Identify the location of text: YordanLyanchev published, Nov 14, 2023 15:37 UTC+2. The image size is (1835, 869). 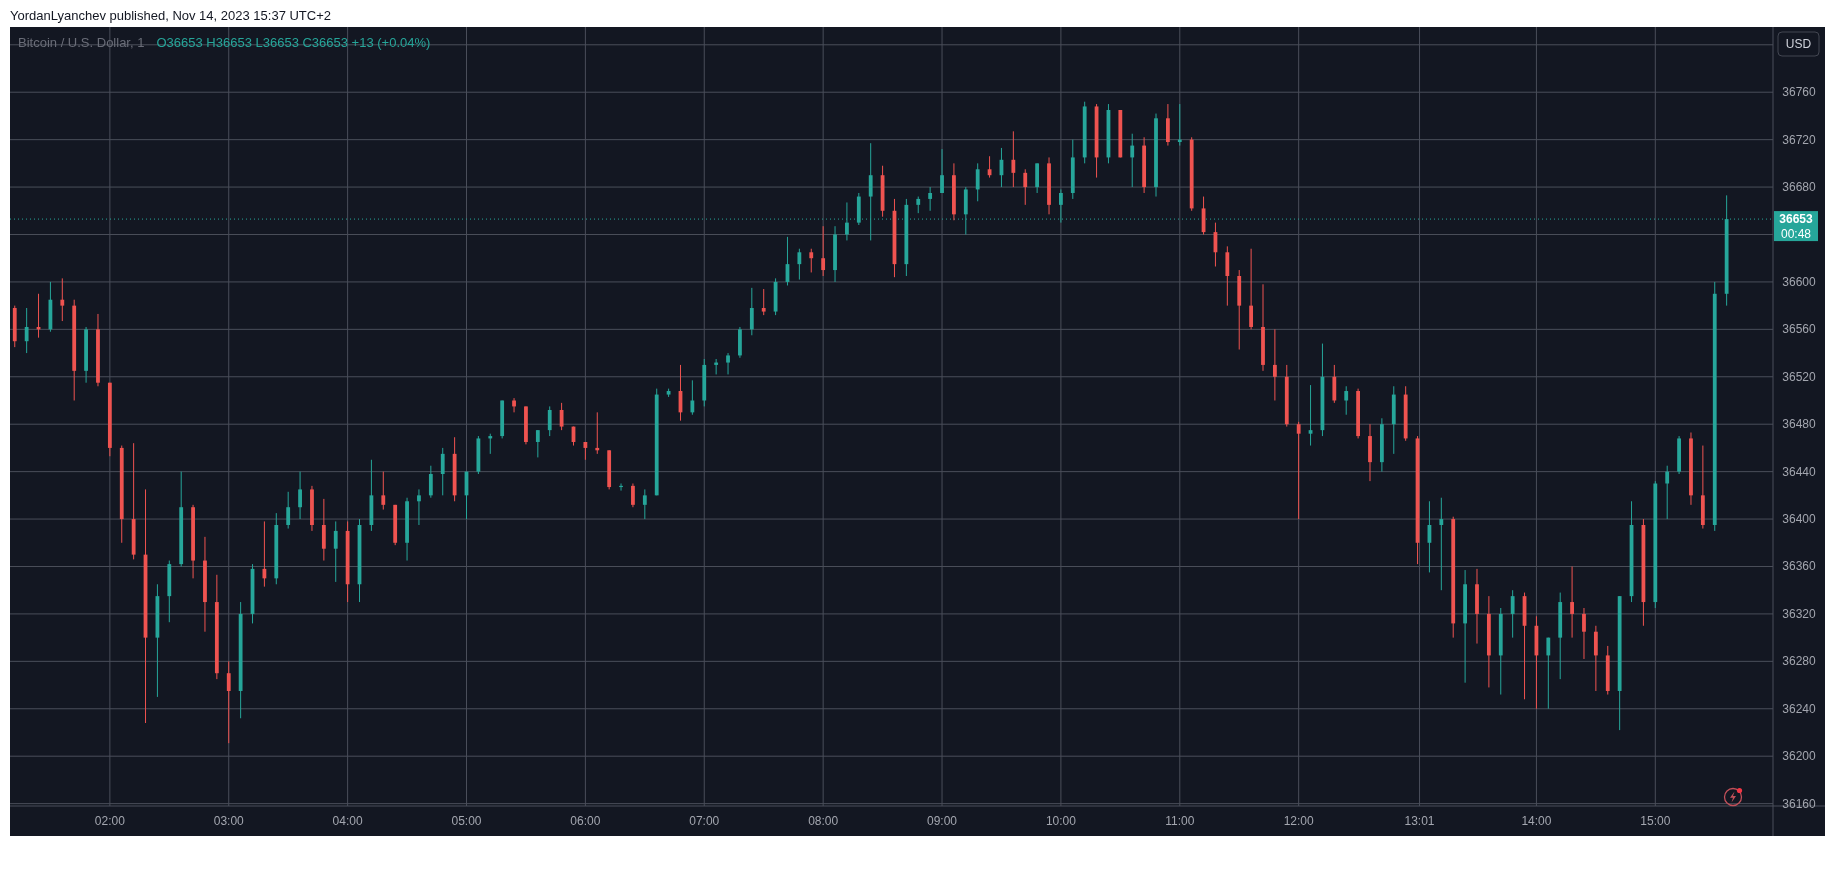
(171, 15).